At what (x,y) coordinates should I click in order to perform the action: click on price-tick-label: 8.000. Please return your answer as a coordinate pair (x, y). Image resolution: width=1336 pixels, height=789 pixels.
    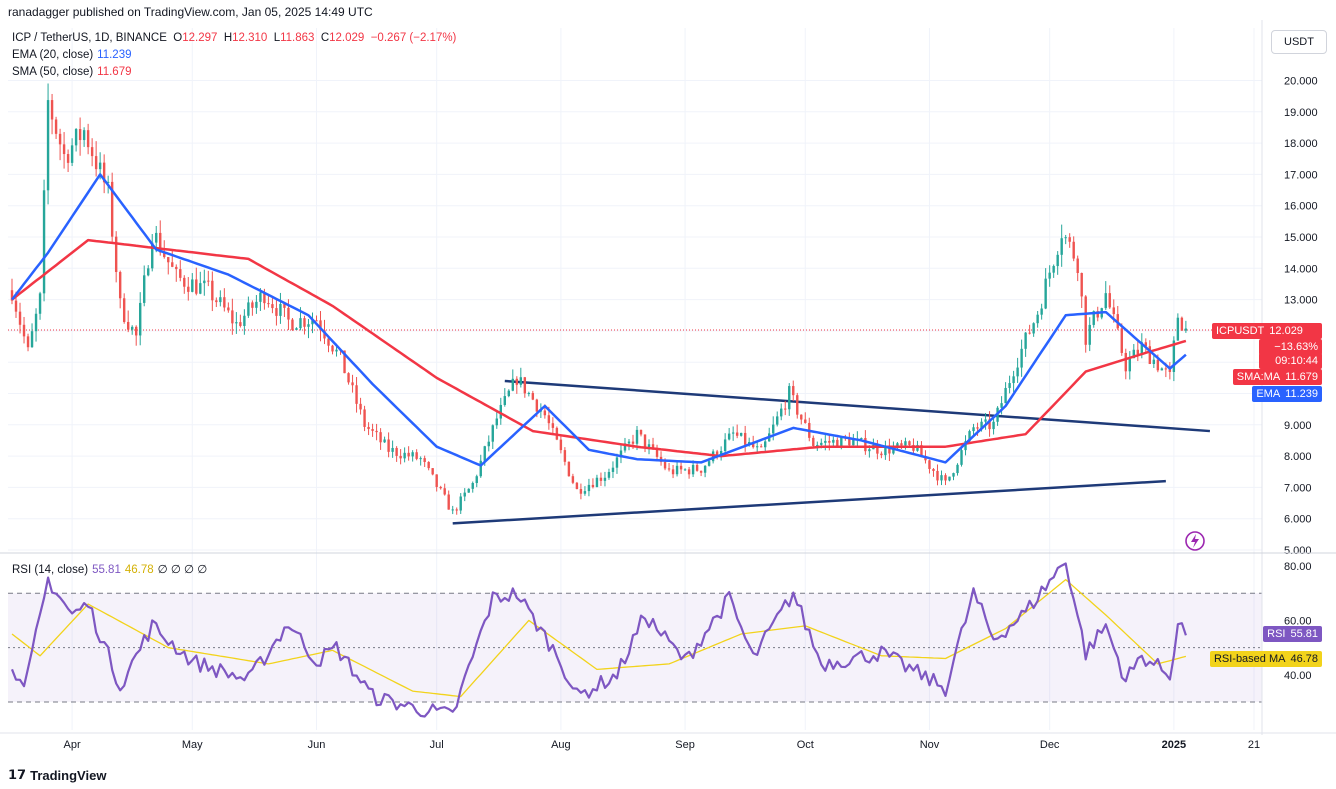
    Looking at the image, I should click on (1298, 457).